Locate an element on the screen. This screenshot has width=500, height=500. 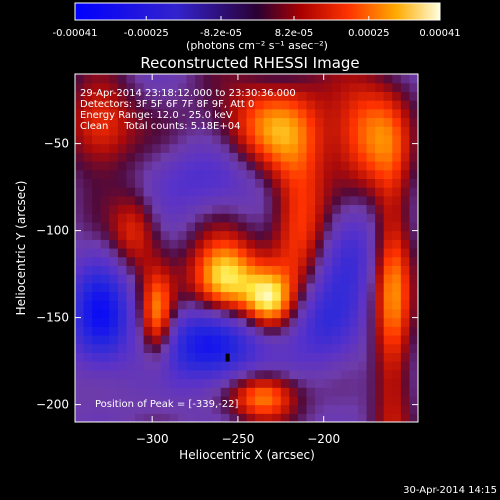
y-tick-label: −150 is located at coordinates (52, 318).